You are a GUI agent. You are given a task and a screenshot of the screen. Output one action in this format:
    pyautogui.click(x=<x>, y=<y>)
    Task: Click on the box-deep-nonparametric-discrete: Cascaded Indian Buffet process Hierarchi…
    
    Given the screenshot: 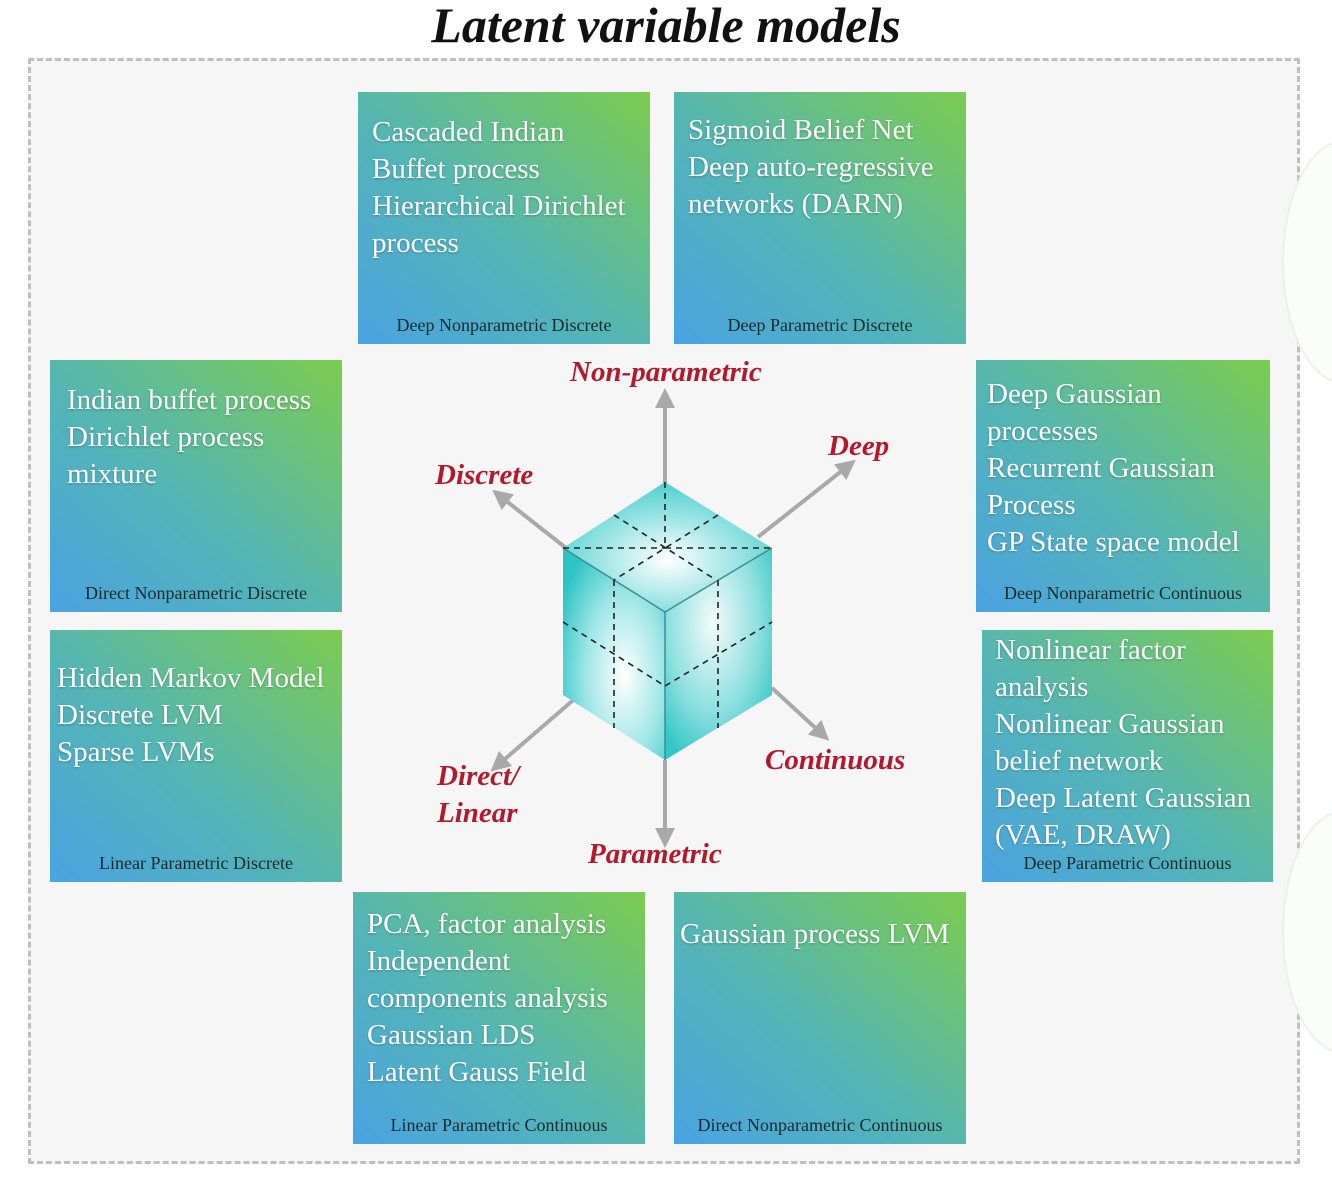 What is the action you would take?
    pyautogui.click(x=504, y=218)
    